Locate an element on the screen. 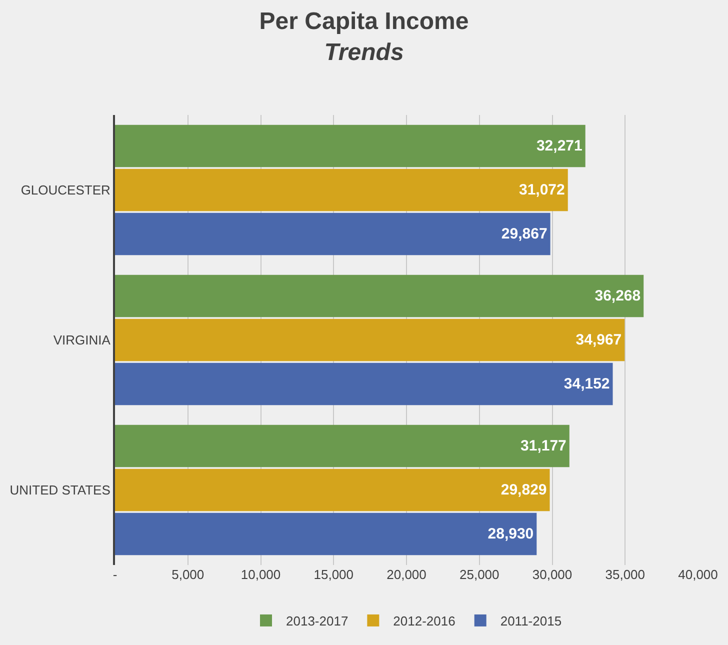  data-label: 31,177 is located at coordinates (543, 446).